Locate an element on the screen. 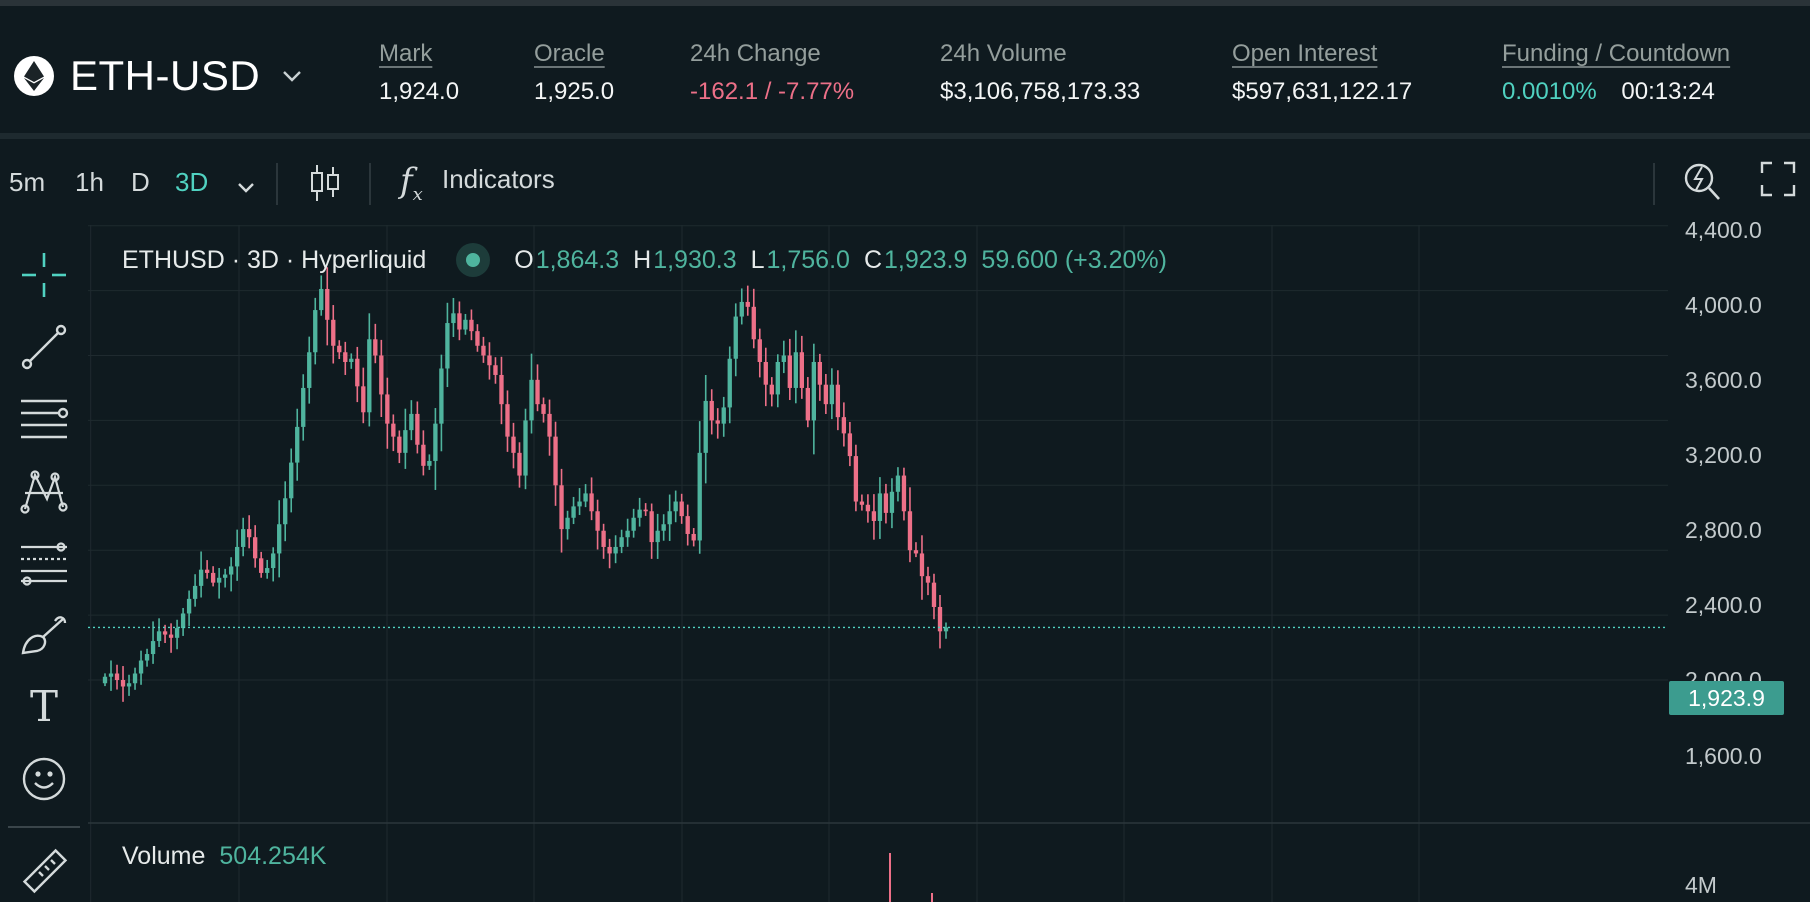  chart-toolbar: 5m 1h D 3D fx Indicators is located at coordinates (905, 182).